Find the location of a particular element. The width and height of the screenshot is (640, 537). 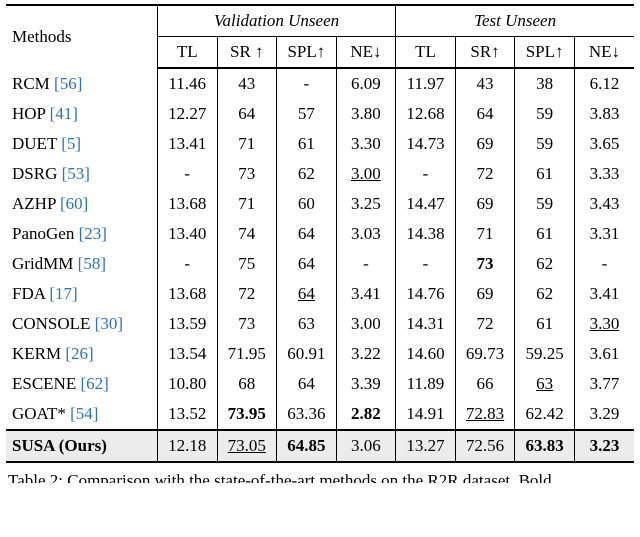

method-label: ESCENE is located at coordinates (44, 383).